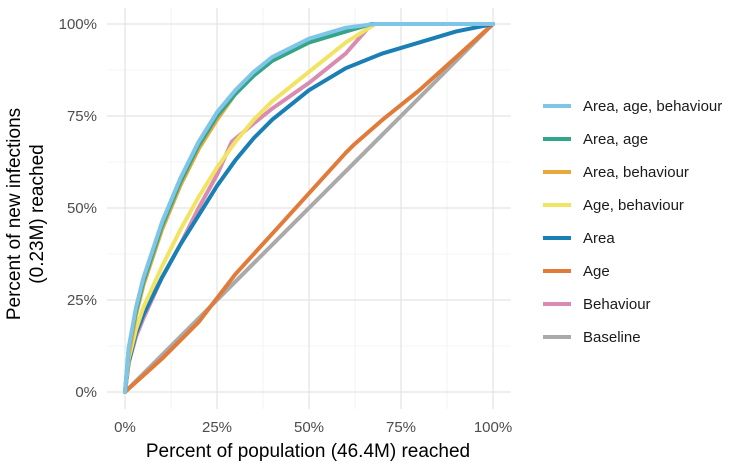 This screenshot has height=461, width=742. Describe the element at coordinates (82, 300) in the screenshot. I see `y-tick-label: 25%` at that location.